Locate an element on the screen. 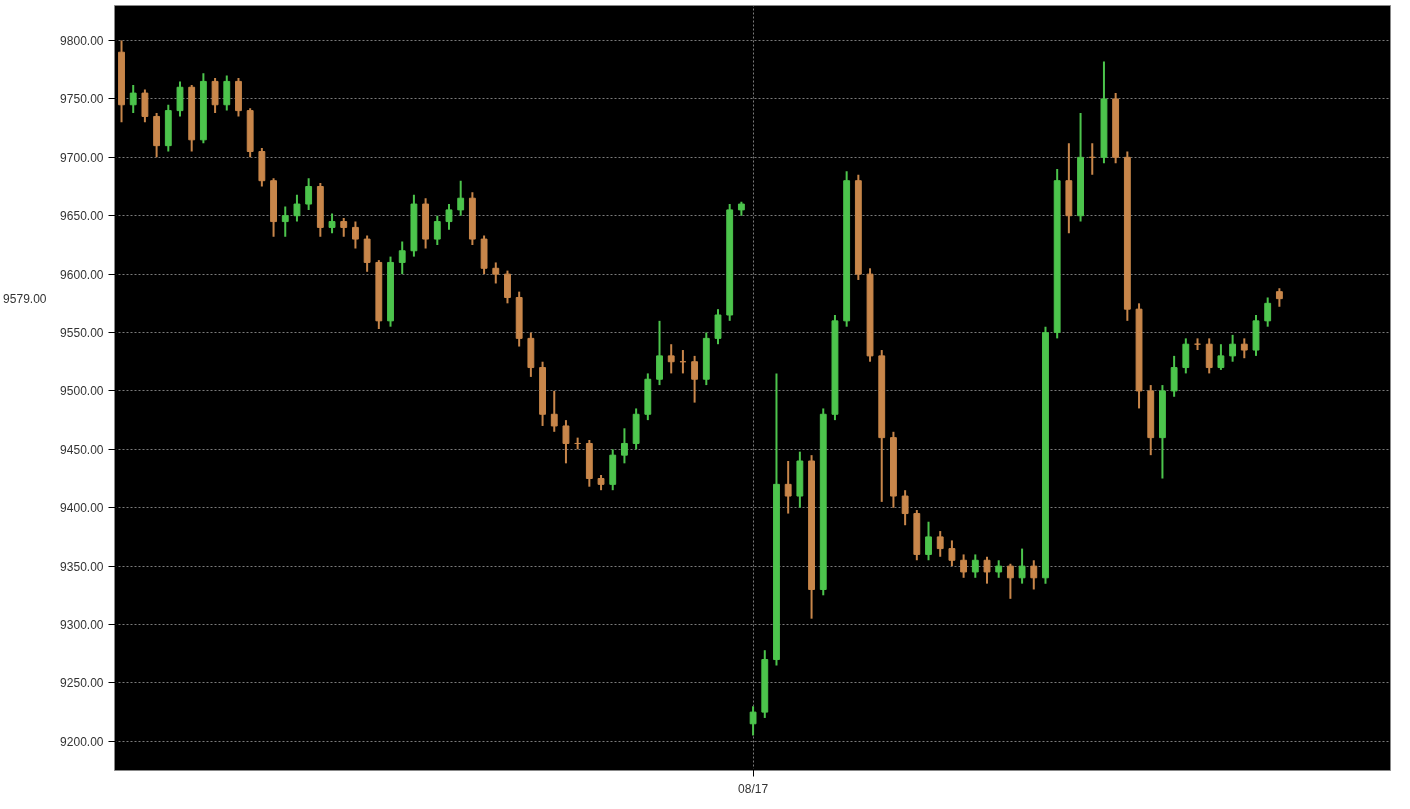 This screenshot has width=1410, height=809. text: 9579.00 is located at coordinates (25, 299).